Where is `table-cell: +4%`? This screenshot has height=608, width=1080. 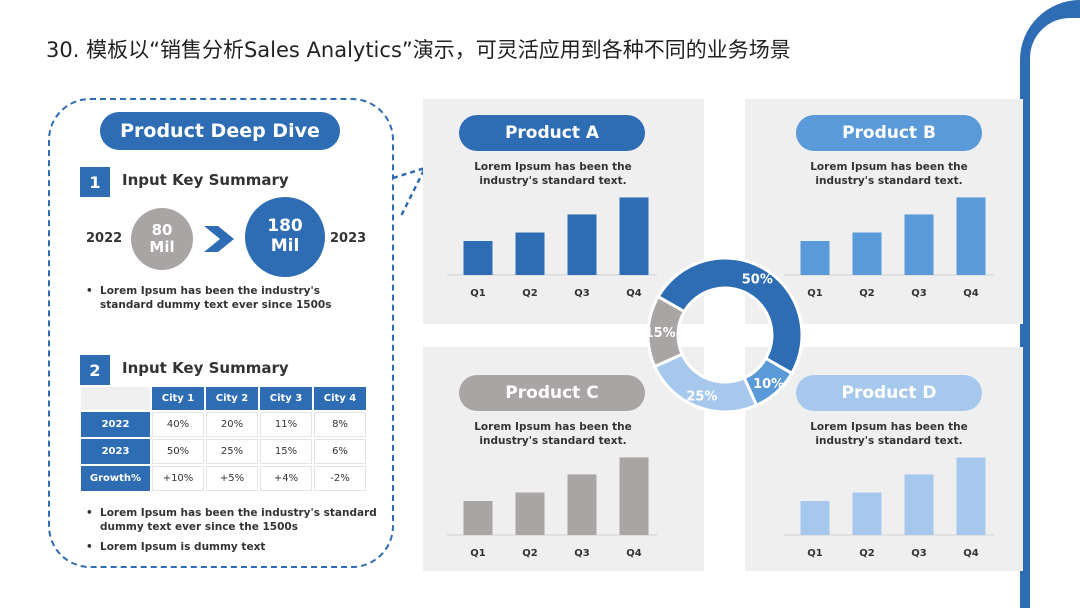
table-cell: +4% is located at coordinates (286, 478).